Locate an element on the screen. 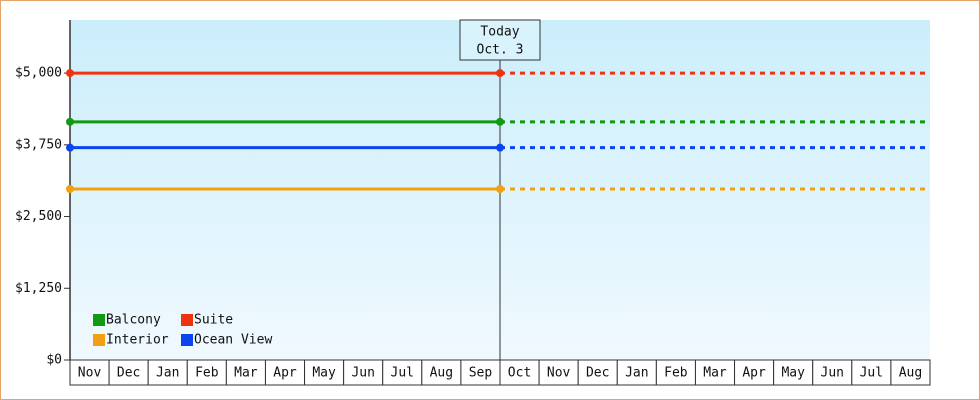 The image size is (980, 400). y-tick-label: $1,250 is located at coordinates (38, 288).